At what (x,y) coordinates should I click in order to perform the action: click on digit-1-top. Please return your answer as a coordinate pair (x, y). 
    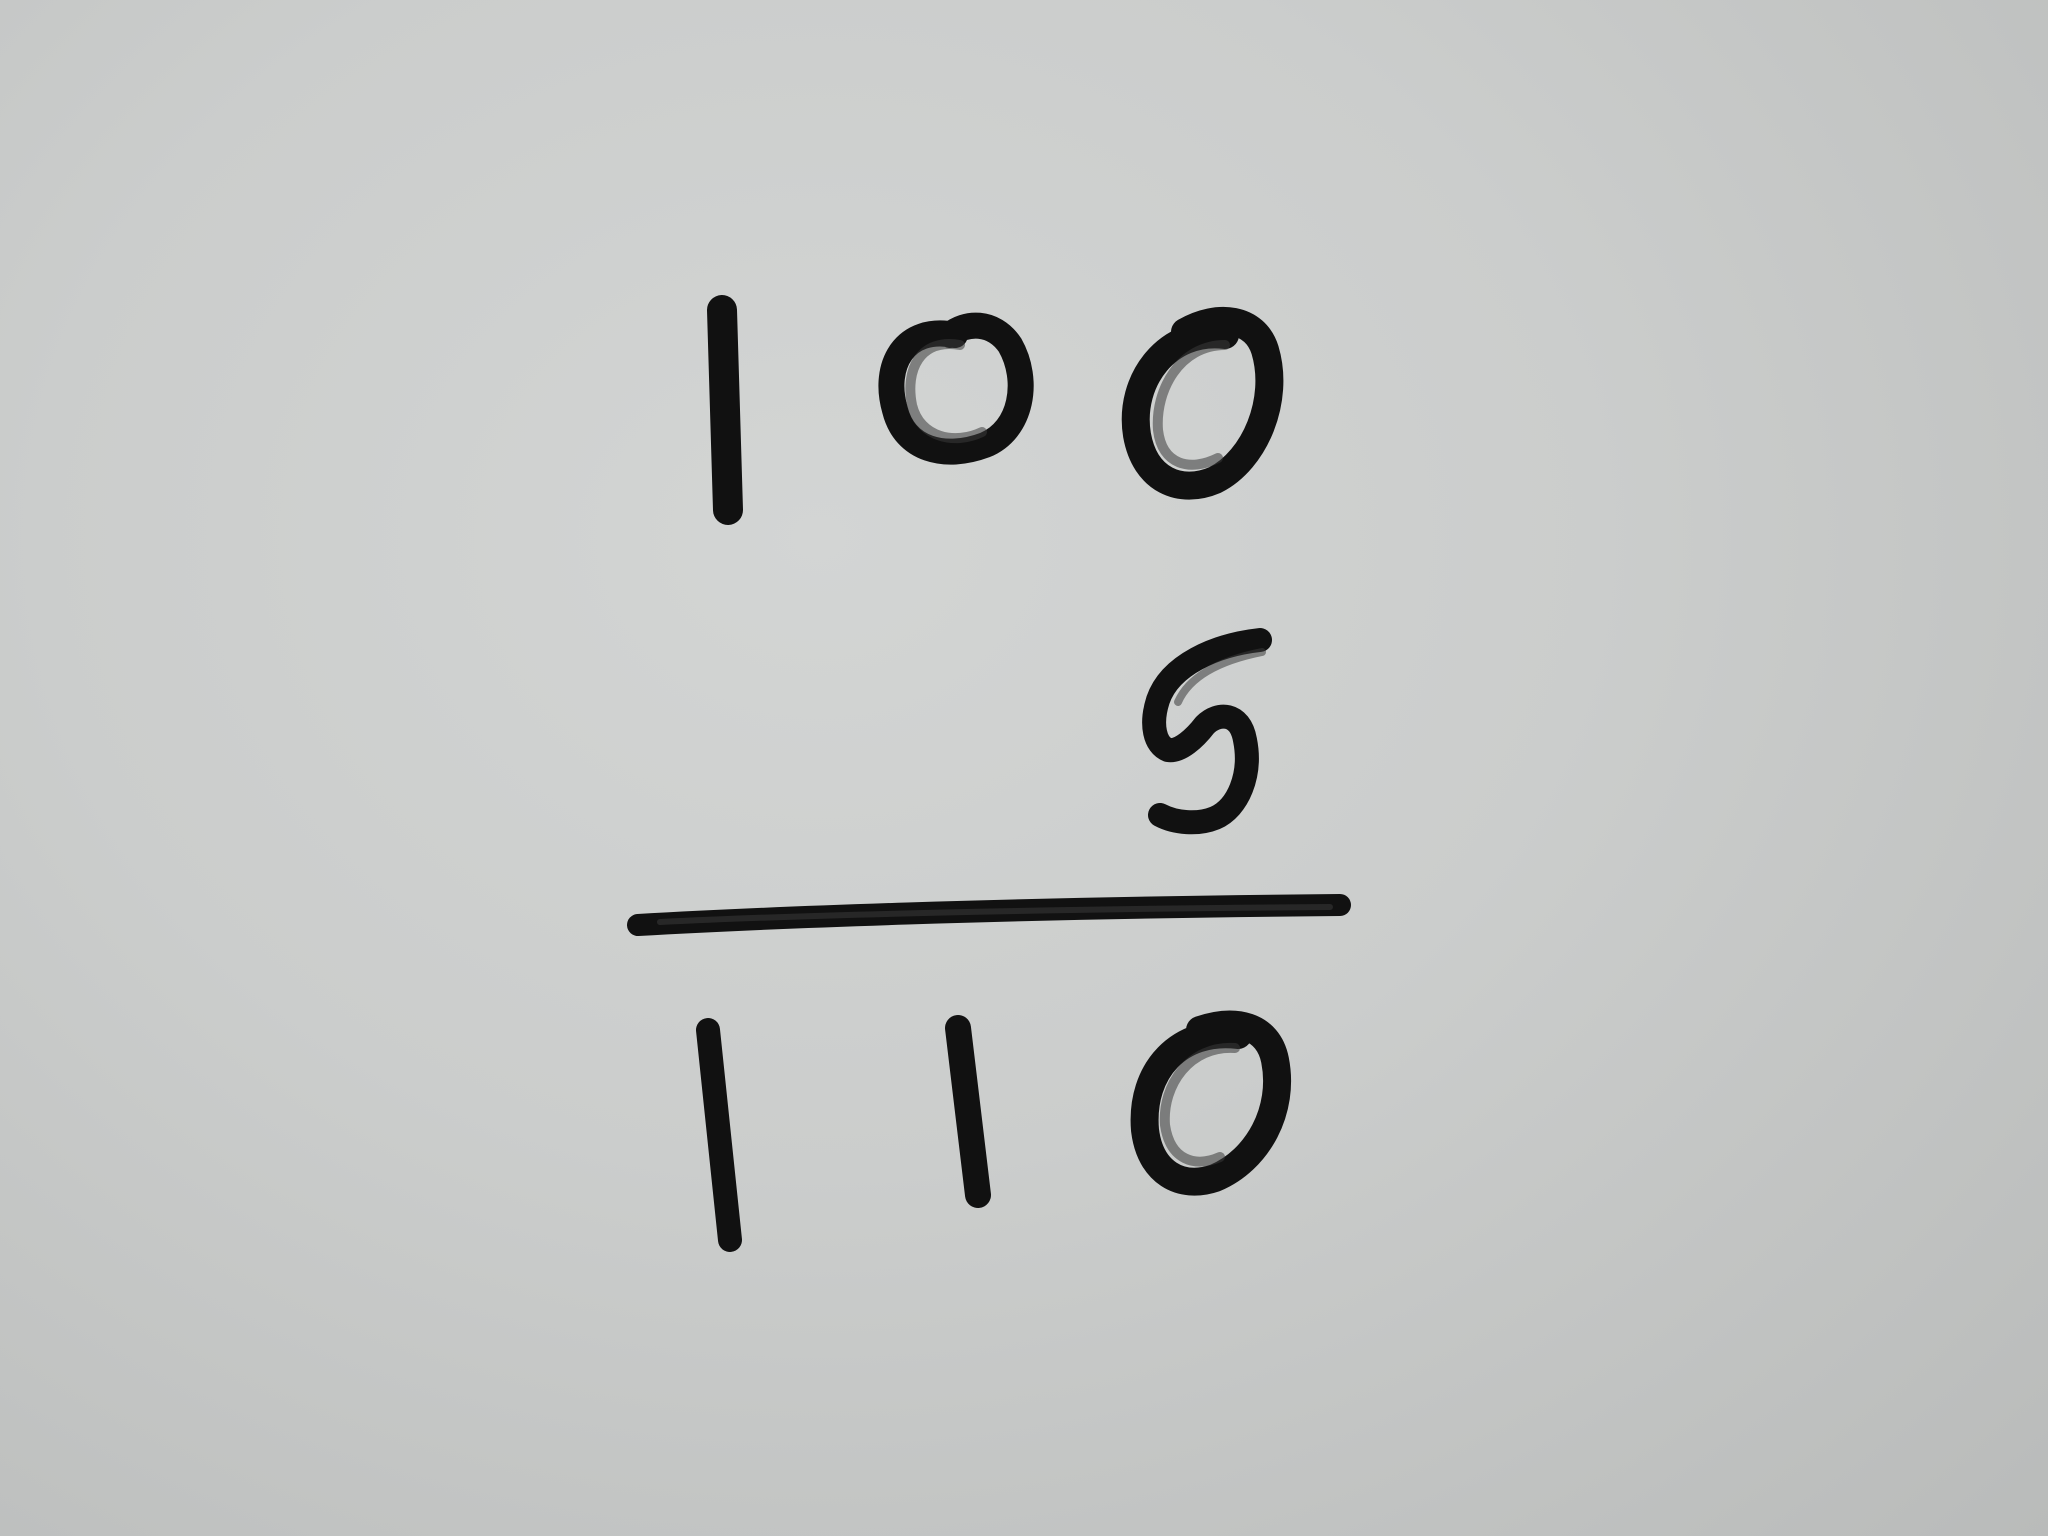
    Looking at the image, I should click on (725, 410).